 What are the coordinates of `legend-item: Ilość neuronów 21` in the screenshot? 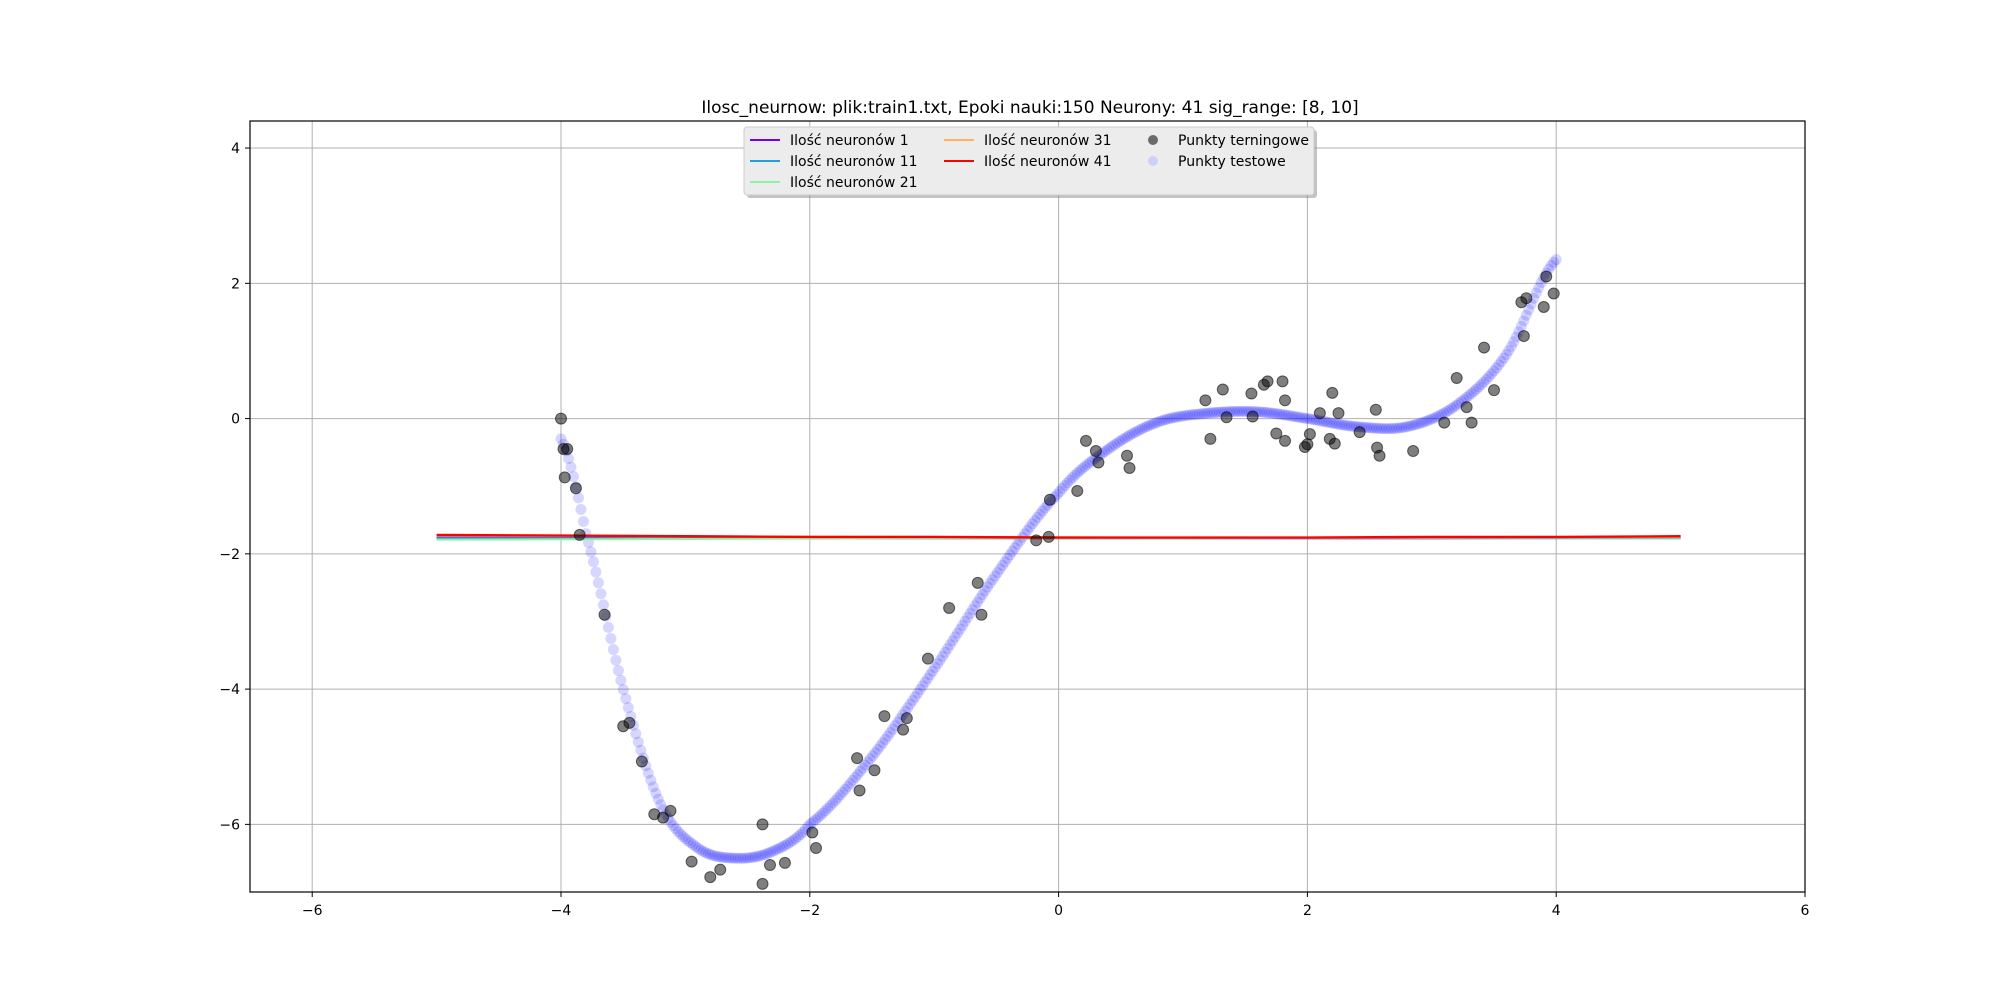 It's located at (834, 183).